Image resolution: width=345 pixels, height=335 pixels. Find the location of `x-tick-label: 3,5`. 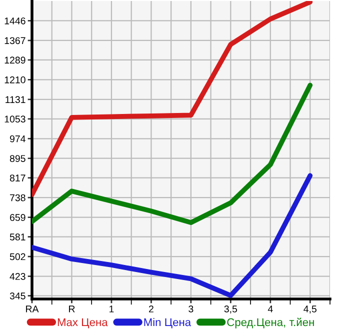

x-tick-label: 3,5 is located at coordinates (231, 310).